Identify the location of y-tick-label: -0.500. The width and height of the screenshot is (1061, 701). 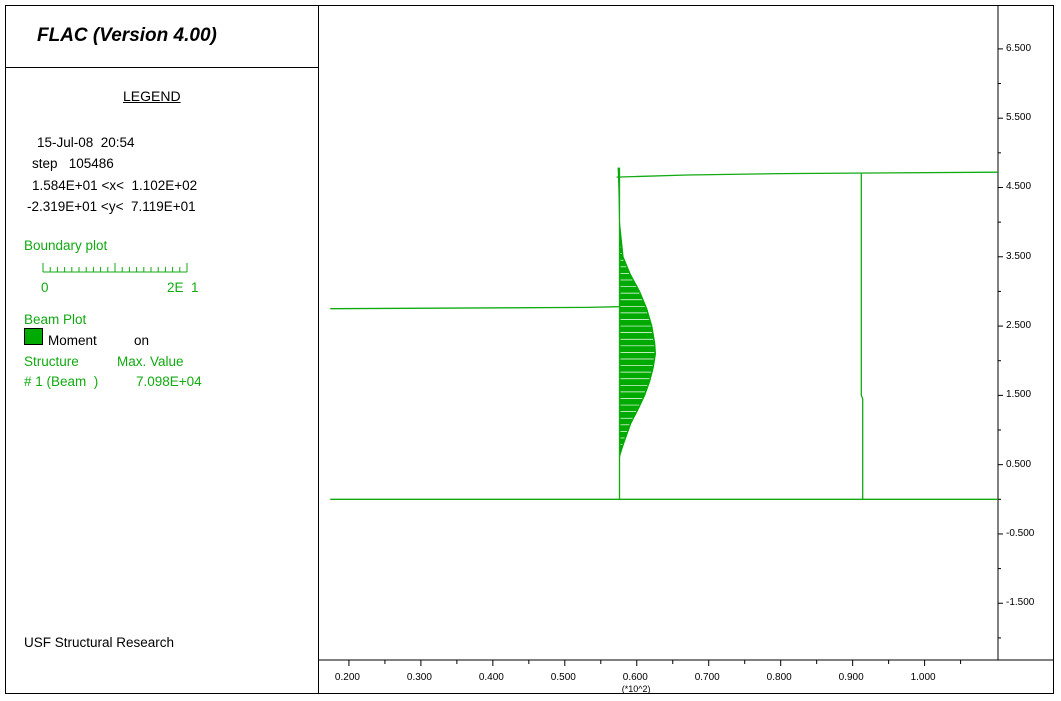
(1020, 533).